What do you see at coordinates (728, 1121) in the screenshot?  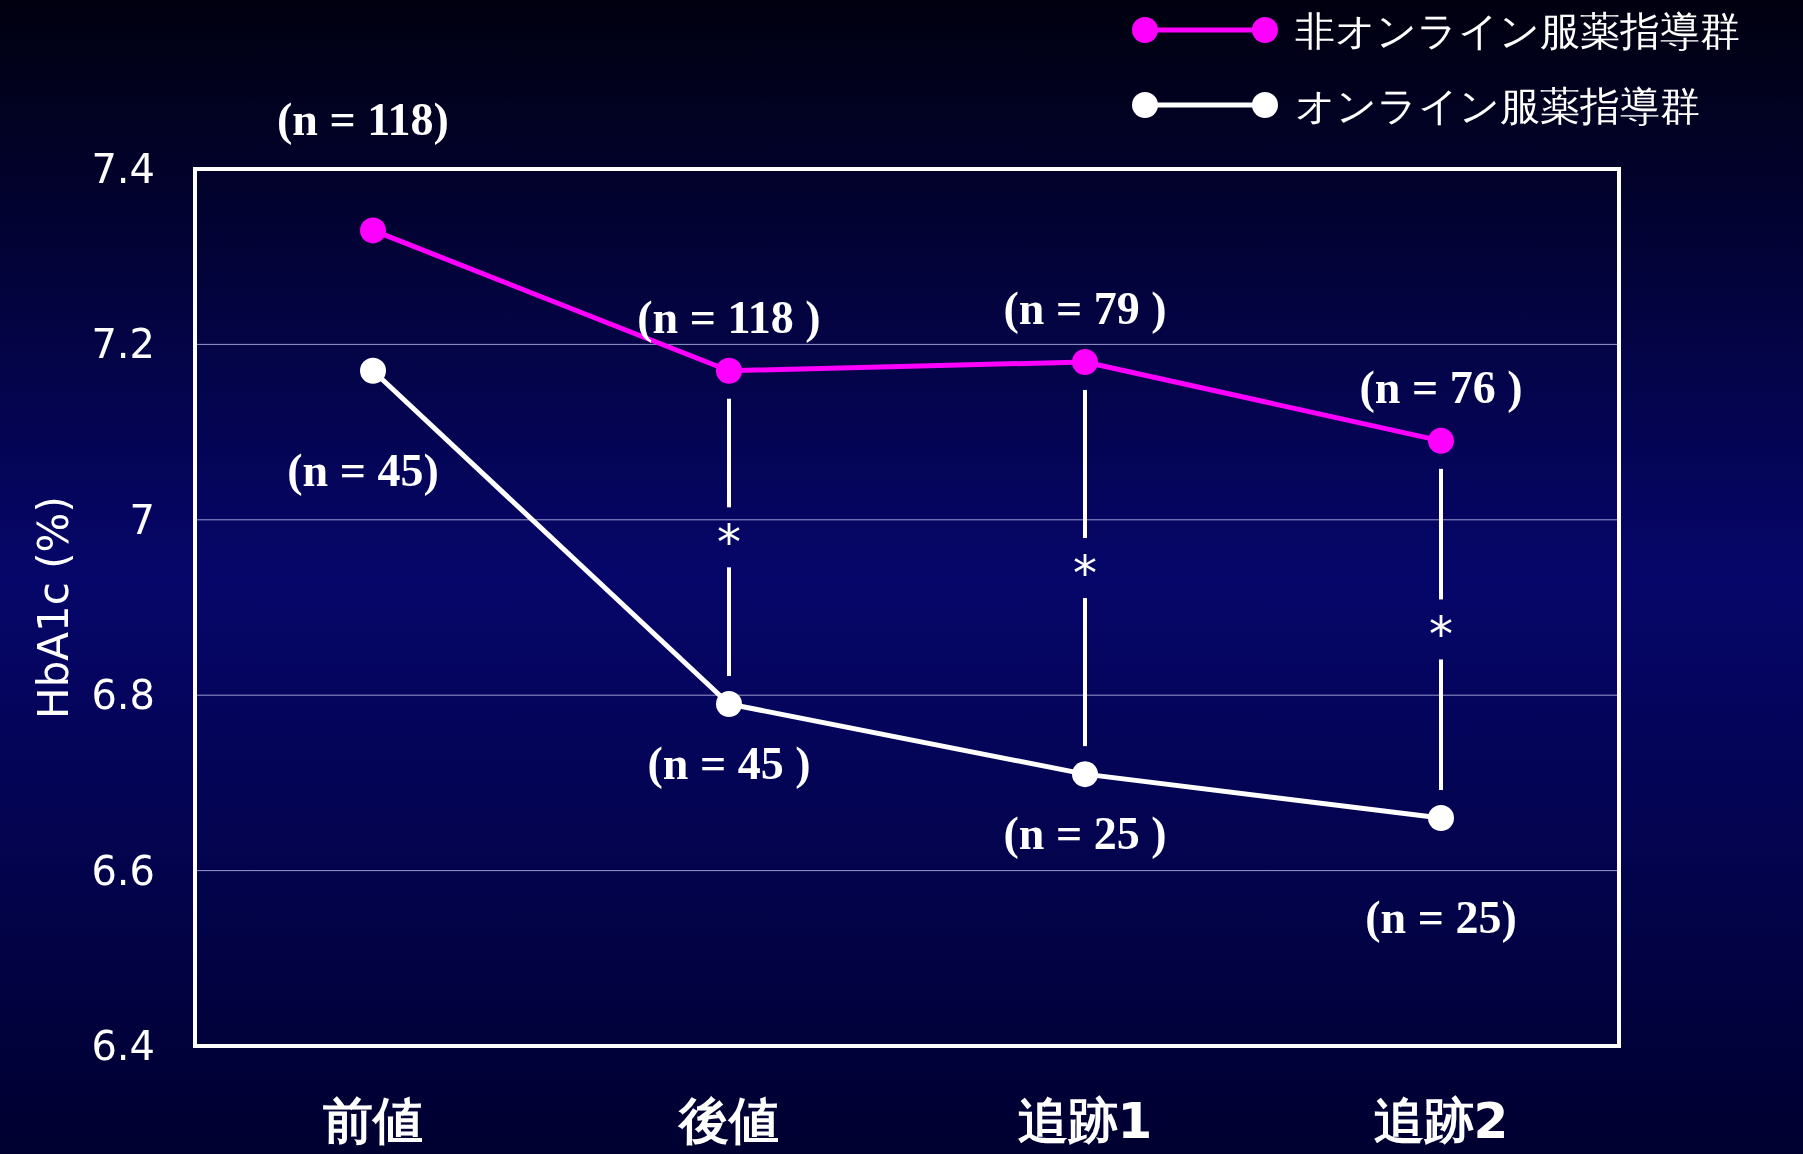 I see `x-tick-label: 後値` at bounding box center [728, 1121].